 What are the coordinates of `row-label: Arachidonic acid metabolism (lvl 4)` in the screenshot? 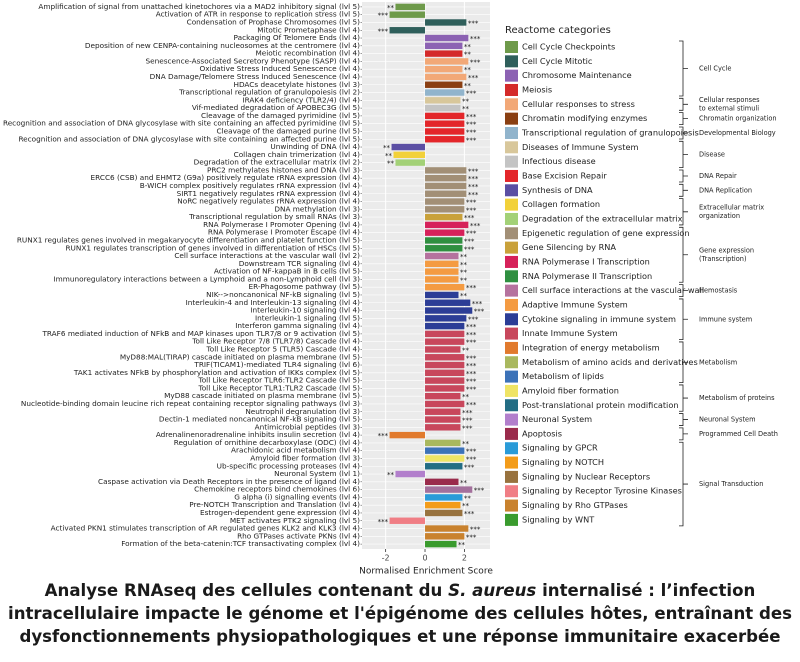 It's located at (295, 450).